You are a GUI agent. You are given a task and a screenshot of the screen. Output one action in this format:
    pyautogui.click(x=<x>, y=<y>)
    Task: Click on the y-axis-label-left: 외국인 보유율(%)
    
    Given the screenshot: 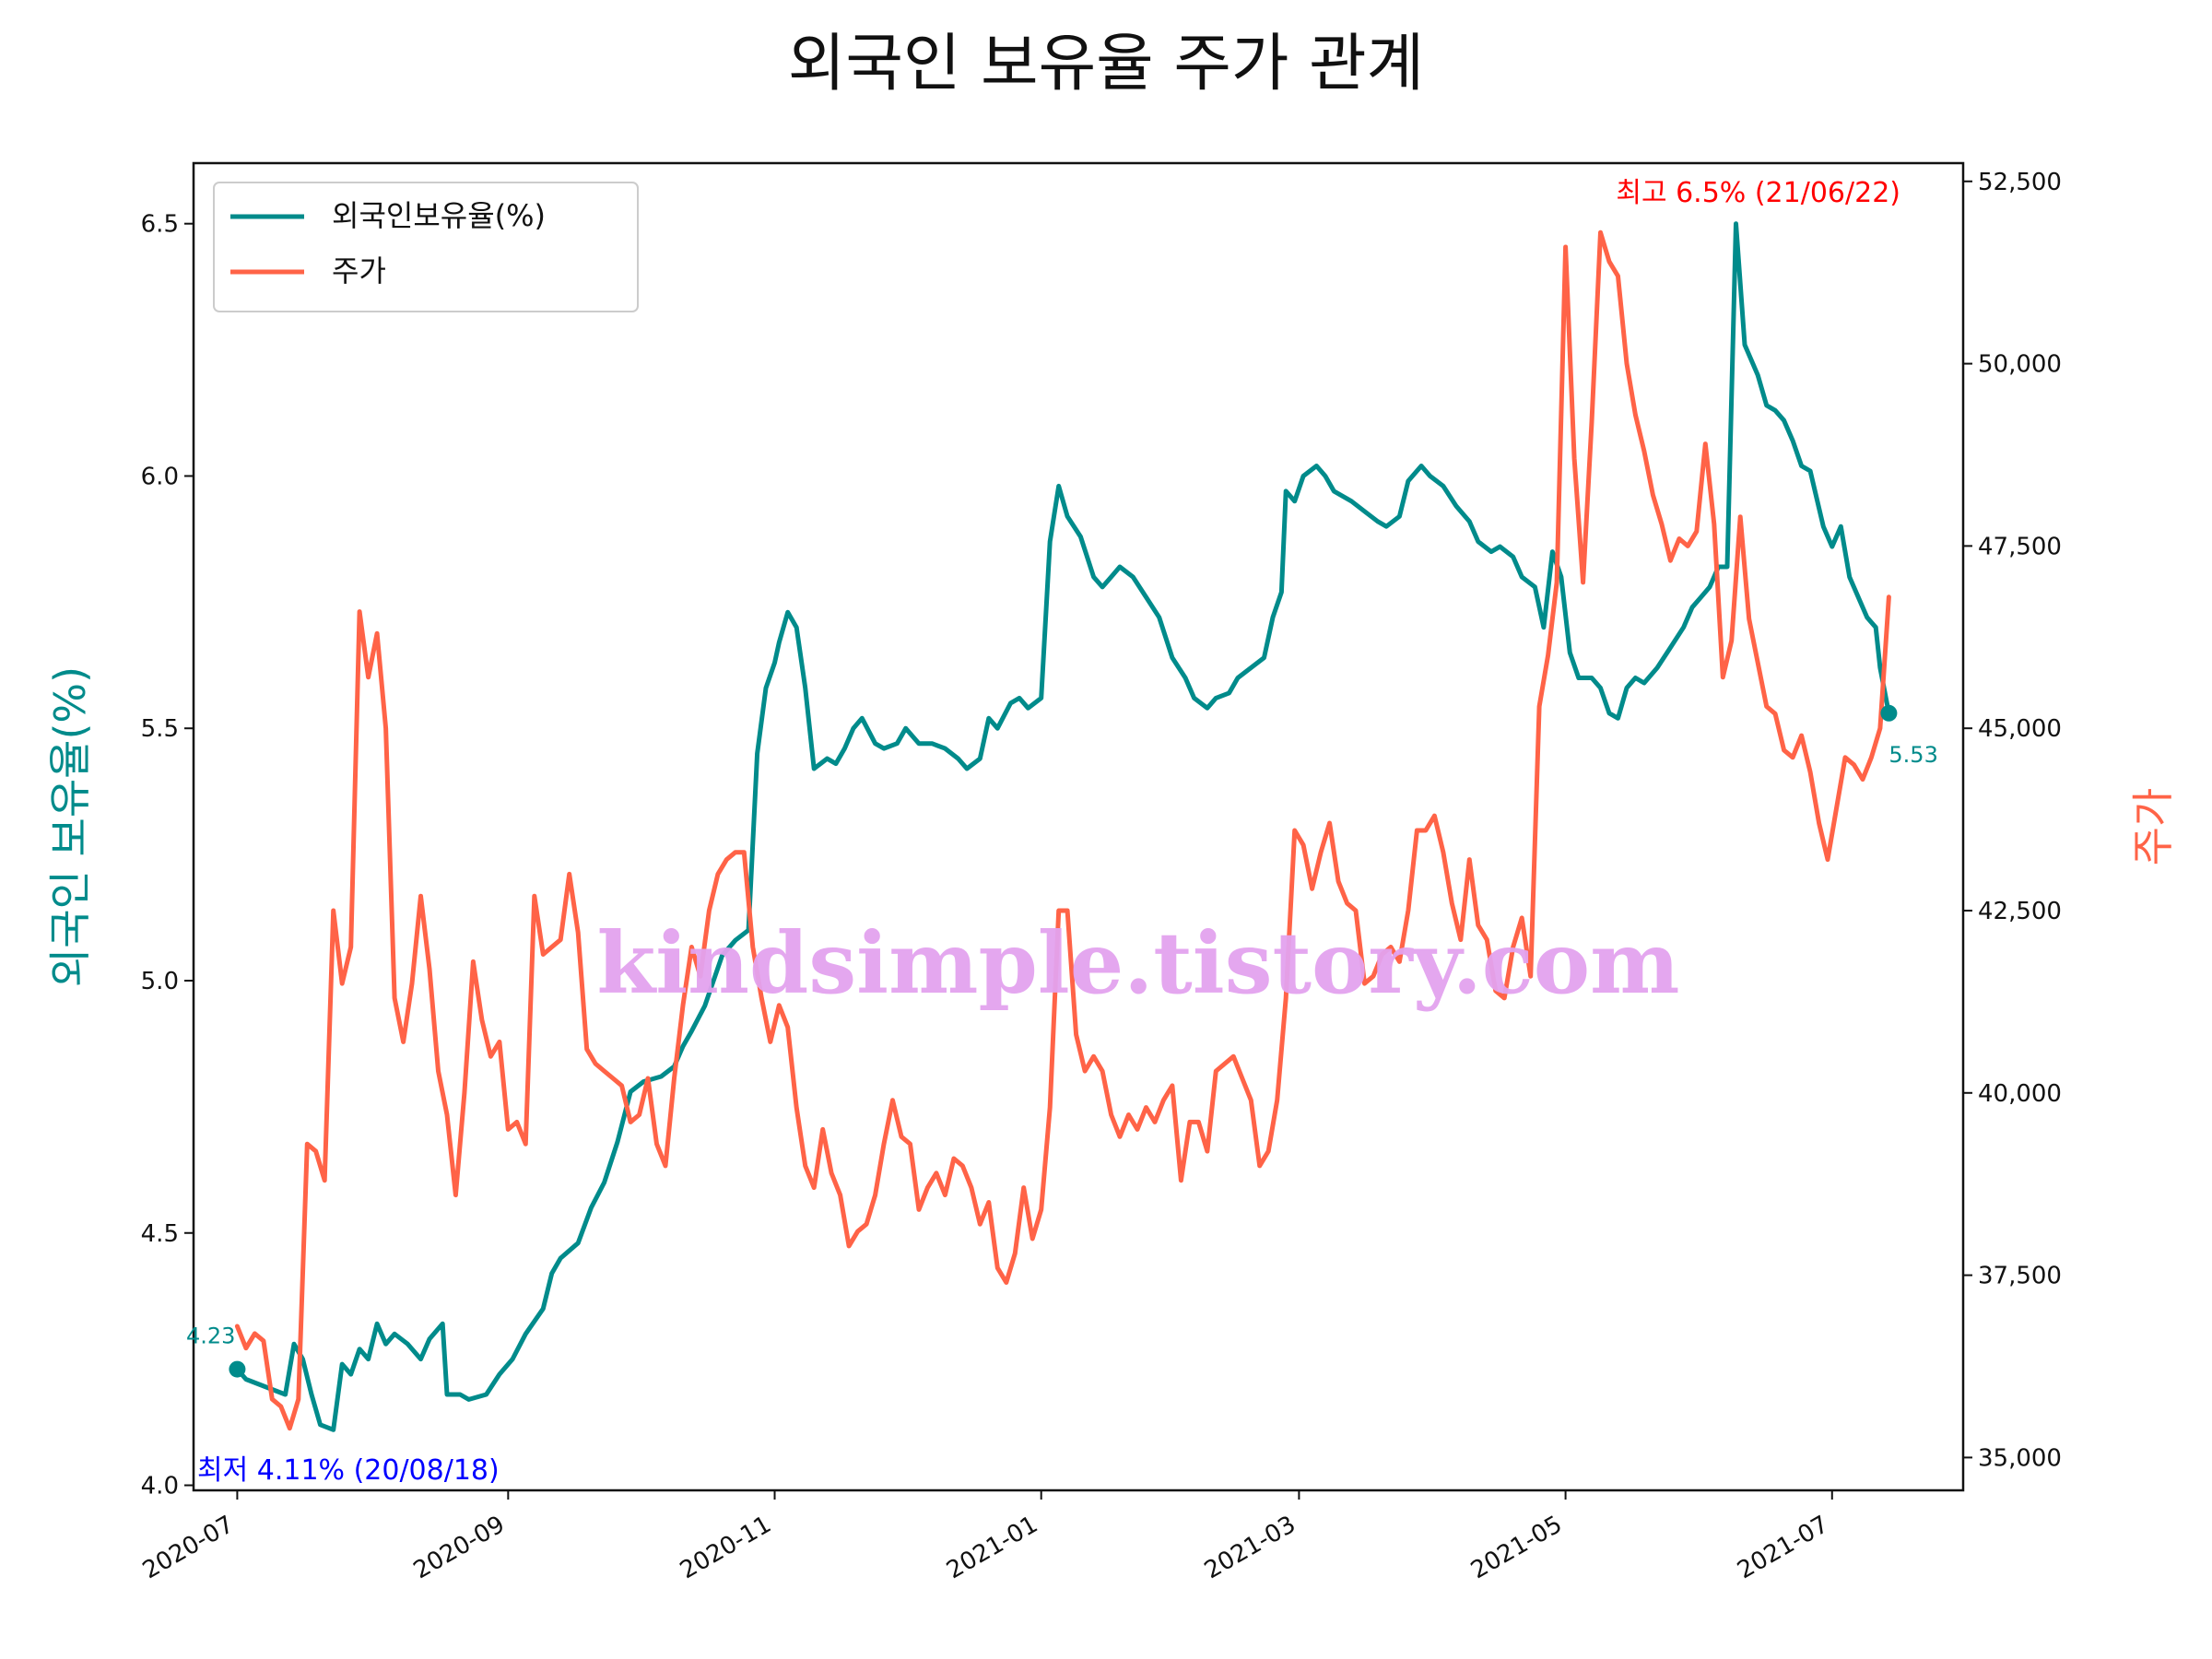 What is the action you would take?
    pyautogui.click(x=70, y=826)
    